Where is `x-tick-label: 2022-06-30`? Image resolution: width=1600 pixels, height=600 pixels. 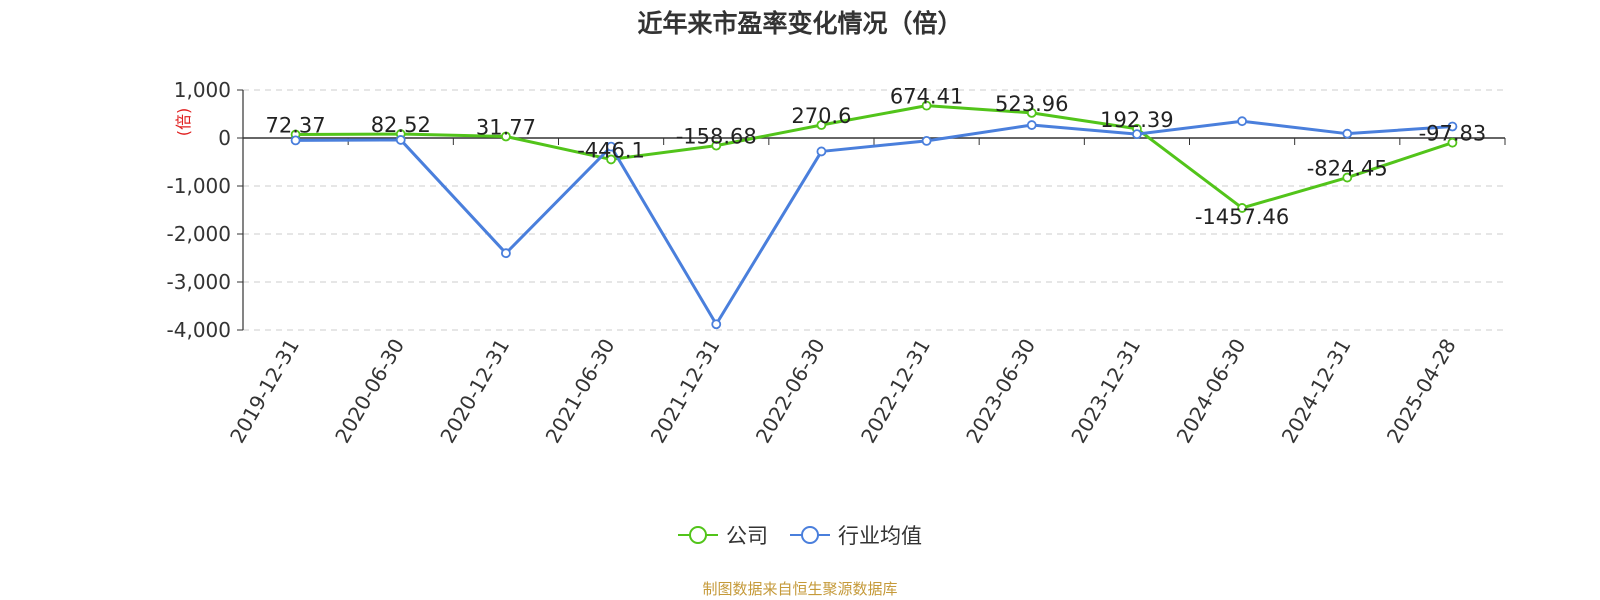
x-tick-label: 2022-06-30 is located at coordinates (790, 391).